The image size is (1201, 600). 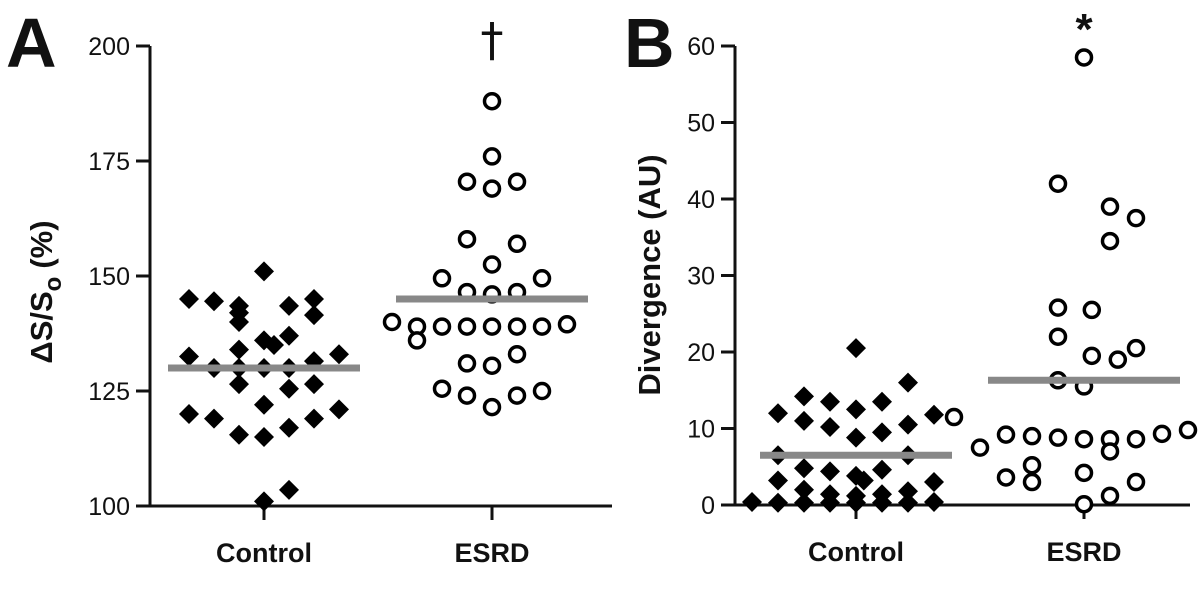 I want to click on x-tick-label: ESRD, so click(x=1083, y=552).